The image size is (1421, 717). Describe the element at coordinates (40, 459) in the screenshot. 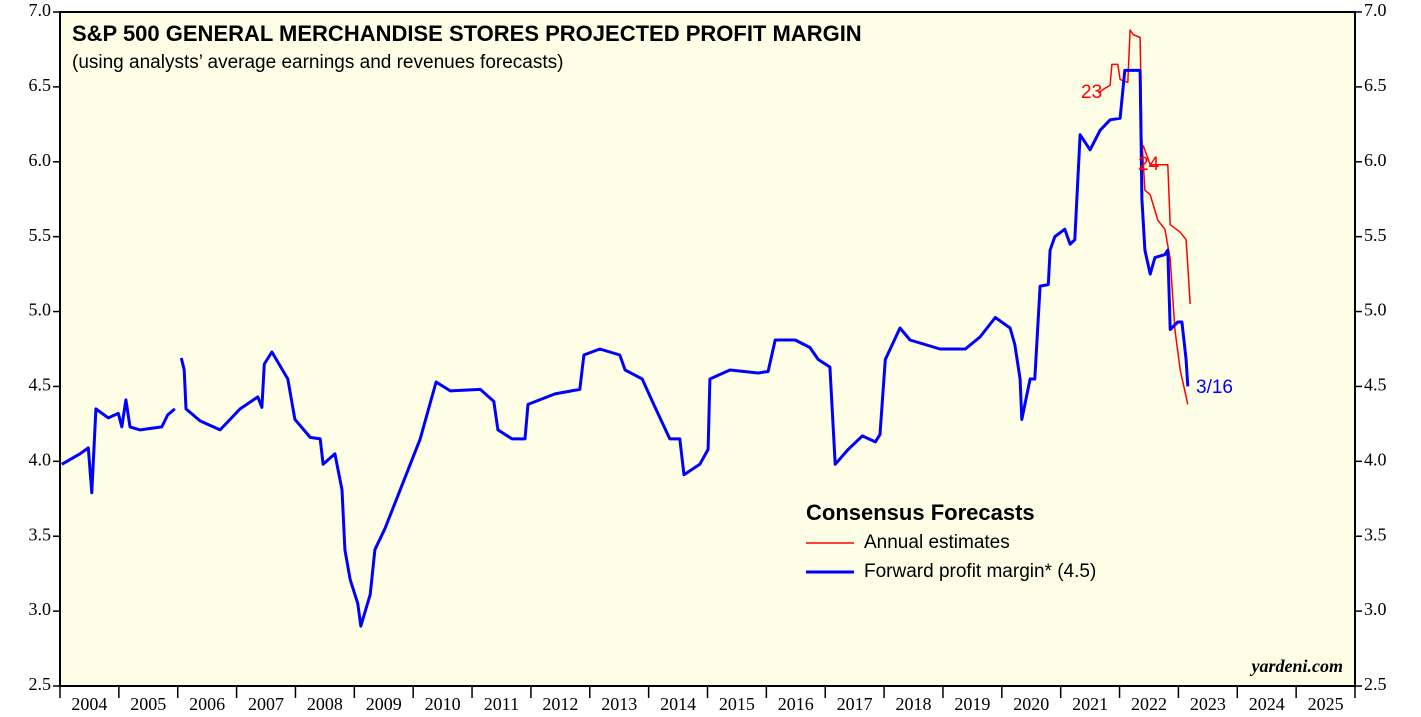

I see `y-tick-label: 4.0` at that location.